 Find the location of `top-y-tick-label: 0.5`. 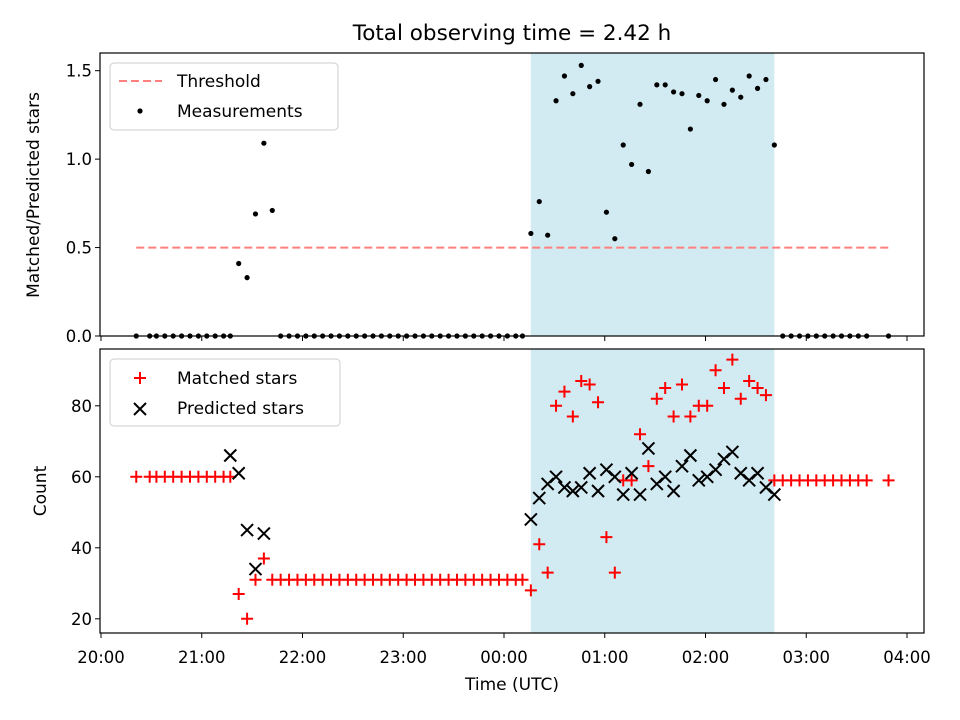

top-y-tick-label: 0.5 is located at coordinates (79, 248).